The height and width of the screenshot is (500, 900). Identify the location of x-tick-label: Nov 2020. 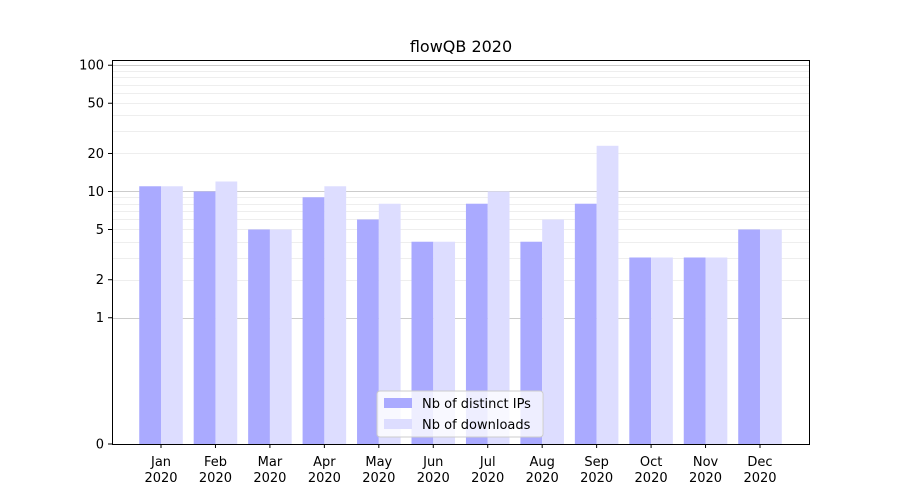
(705, 470).